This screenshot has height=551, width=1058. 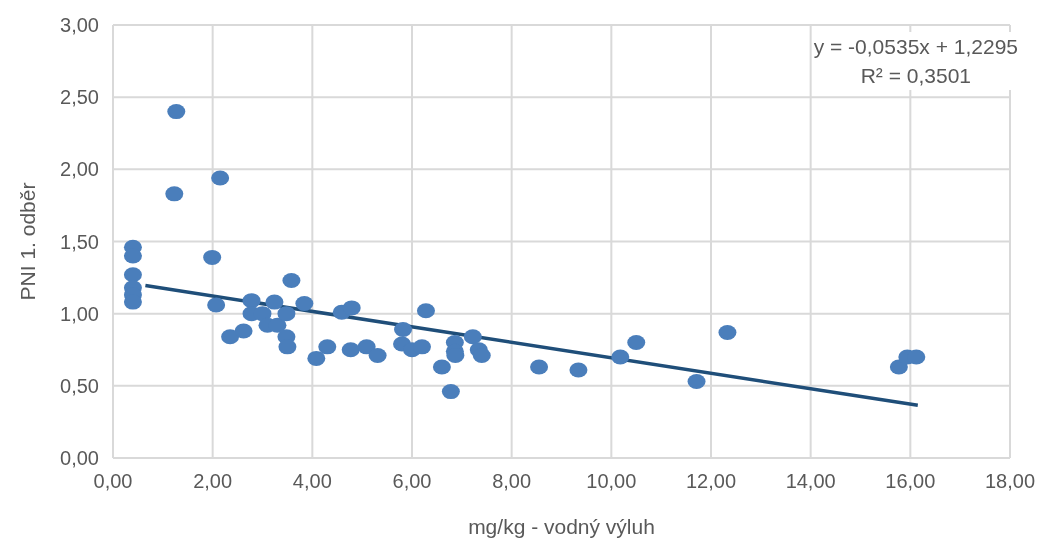 What do you see at coordinates (79, 97) in the screenshot?
I see `y-tick-label: 2,50` at bounding box center [79, 97].